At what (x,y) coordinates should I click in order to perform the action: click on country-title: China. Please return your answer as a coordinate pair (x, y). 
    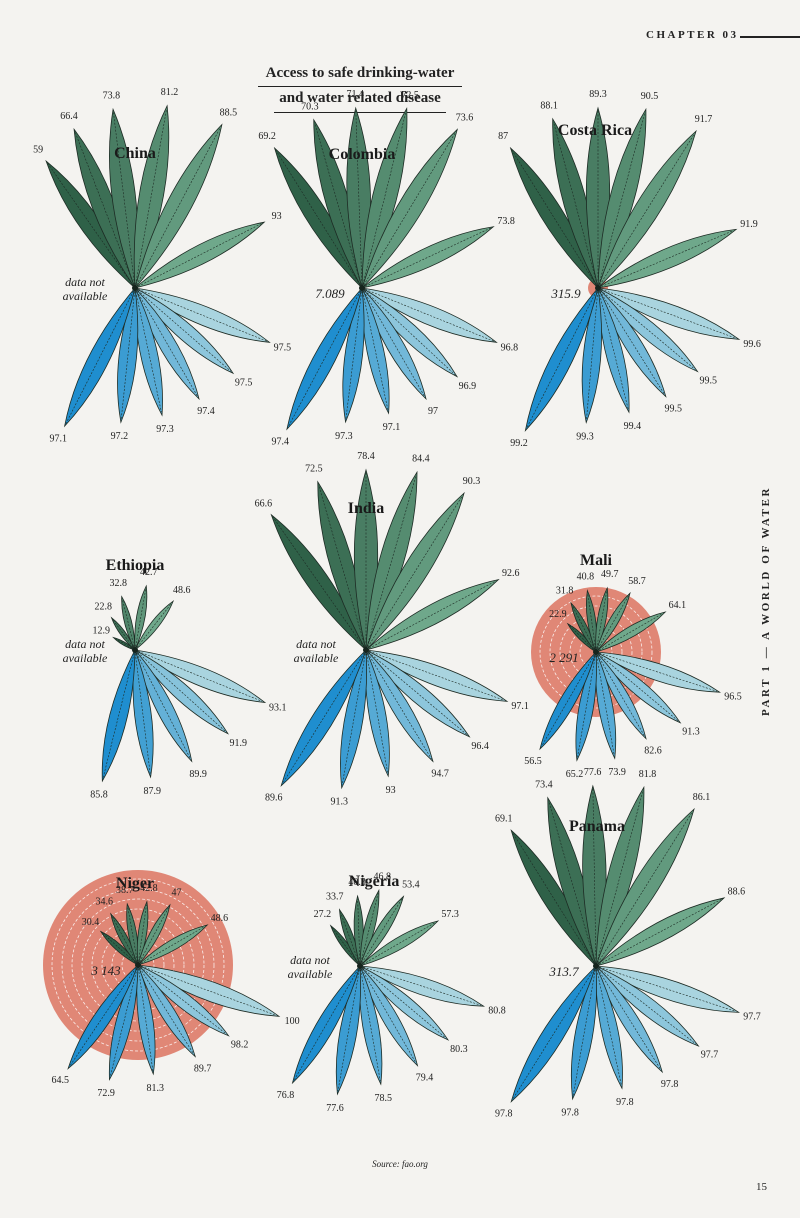
    Looking at the image, I should click on (135, 153).